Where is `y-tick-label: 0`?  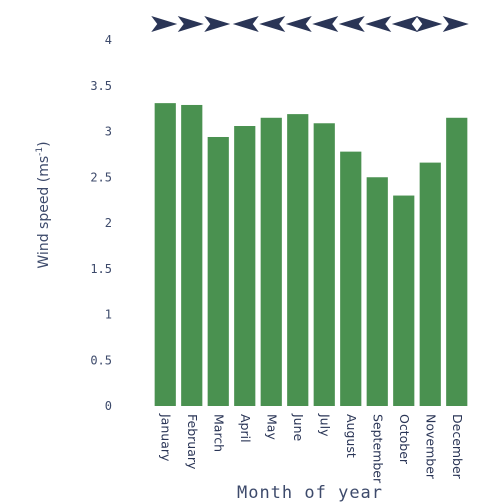
y-tick-label: 0 is located at coordinates (108, 406).